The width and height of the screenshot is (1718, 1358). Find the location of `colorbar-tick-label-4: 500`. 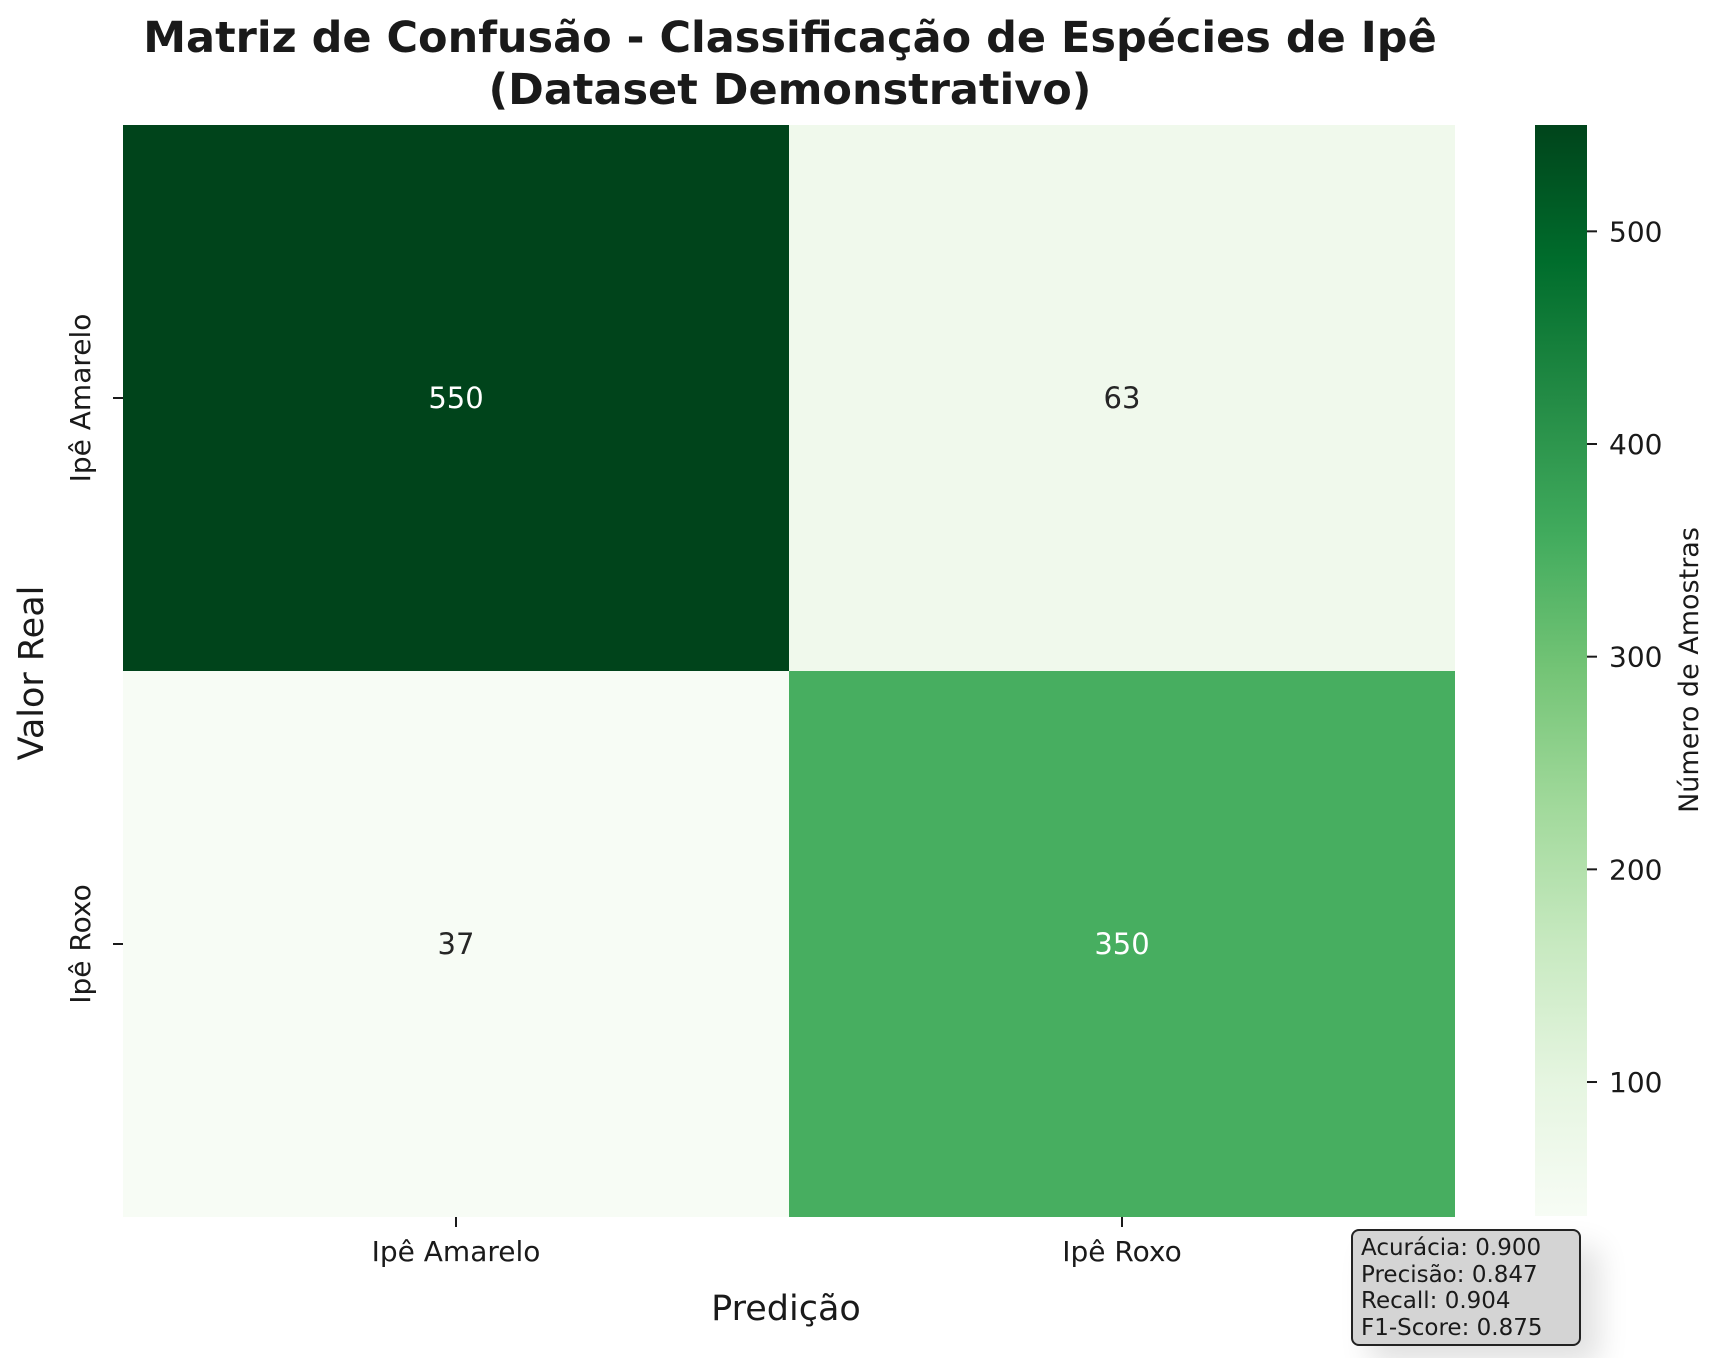

colorbar-tick-label-4: 500 is located at coordinates (1635, 231).